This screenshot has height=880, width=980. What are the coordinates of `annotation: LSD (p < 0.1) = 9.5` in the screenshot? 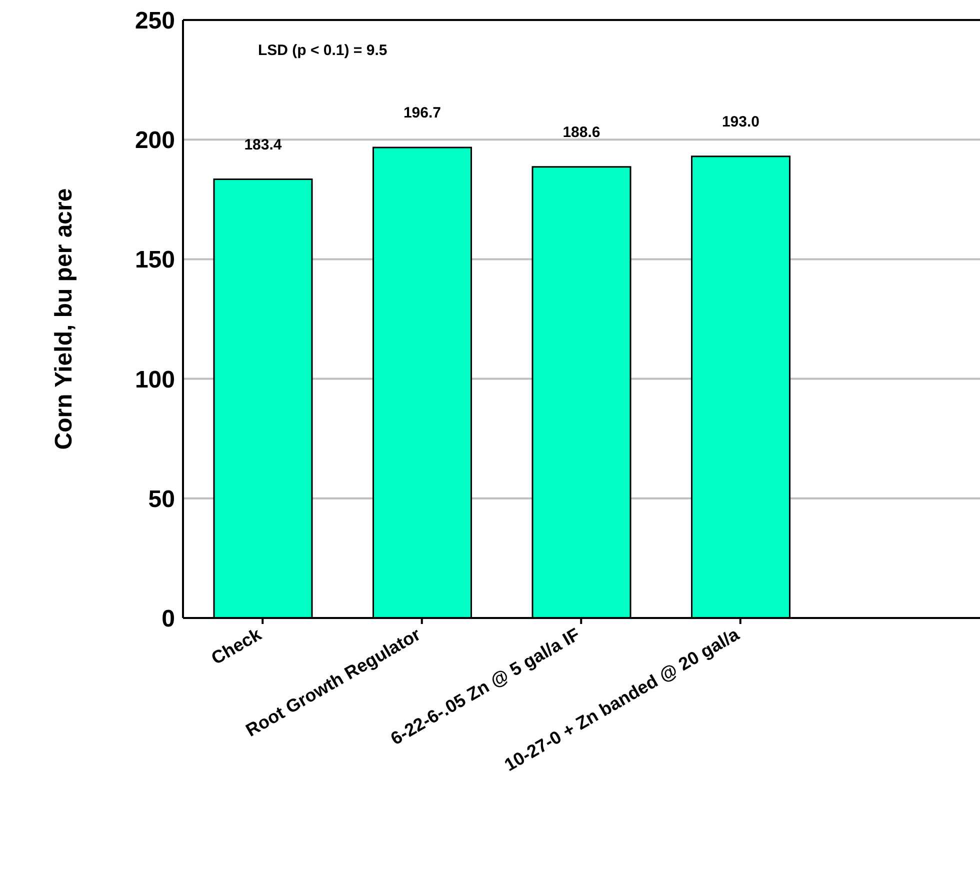 It's located at (323, 50).